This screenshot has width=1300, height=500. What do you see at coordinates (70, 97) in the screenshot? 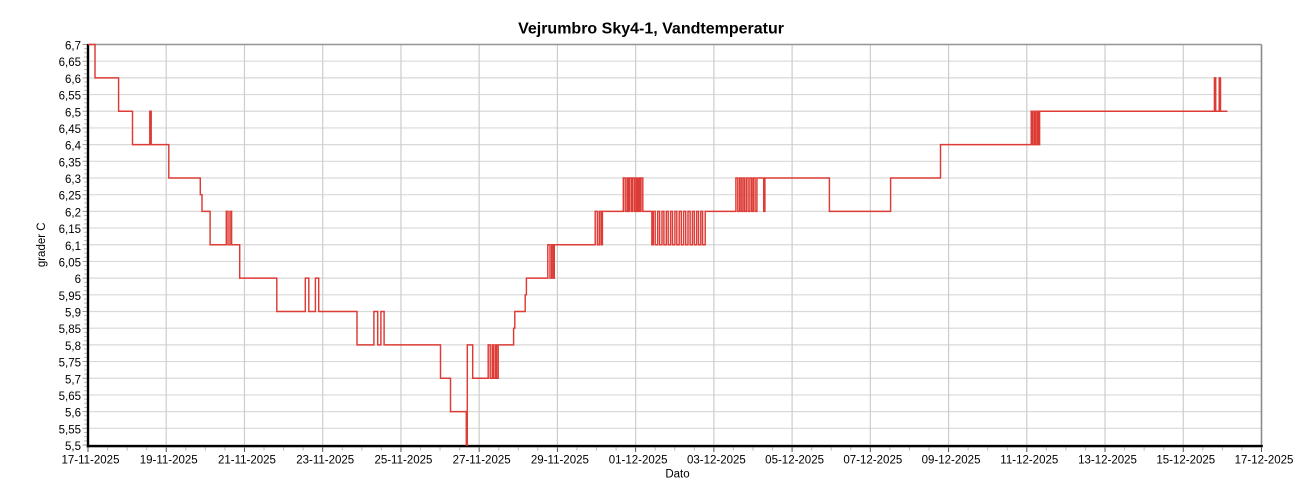
I see `svg-text: 6,55` at bounding box center [70, 97].